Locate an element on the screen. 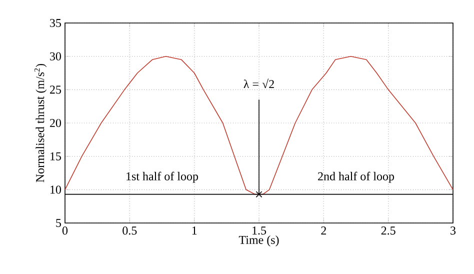  annotation: 2nd half of loop is located at coordinates (356, 177).